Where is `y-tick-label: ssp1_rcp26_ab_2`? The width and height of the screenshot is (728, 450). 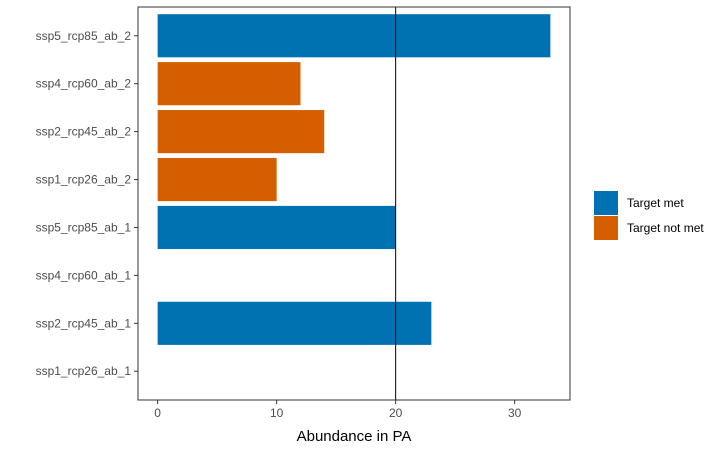
y-tick-label: ssp1_rcp26_ab_2 is located at coordinates (84, 180).